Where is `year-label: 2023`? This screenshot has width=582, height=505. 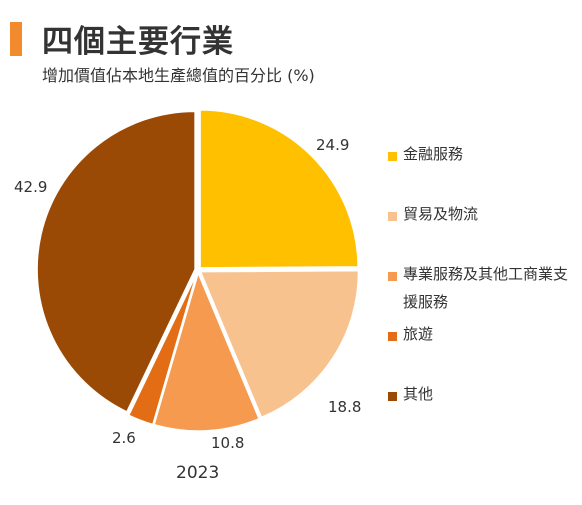
year-label: 2023 is located at coordinates (198, 473).